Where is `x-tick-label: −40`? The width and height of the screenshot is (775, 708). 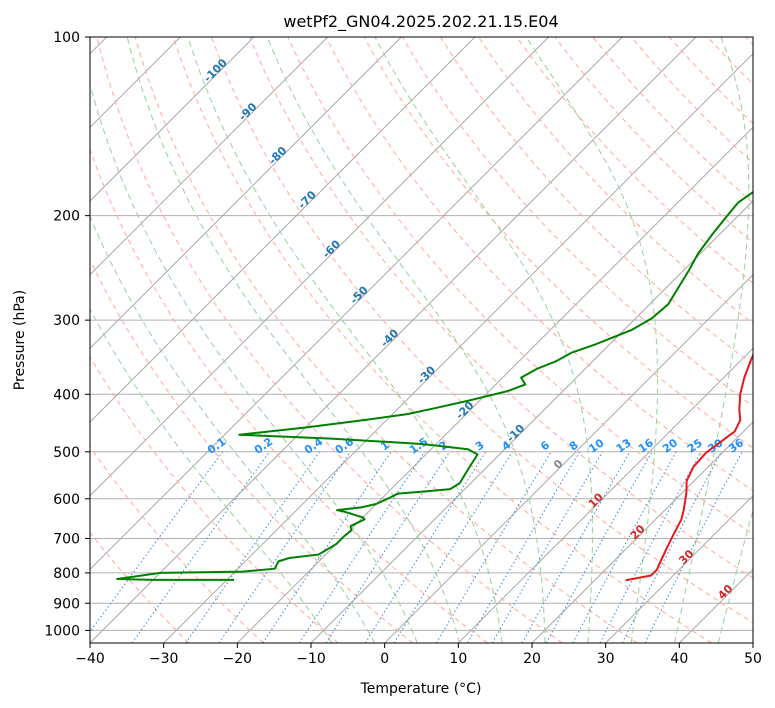
x-tick-label: −40 is located at coordinates (90, 659).